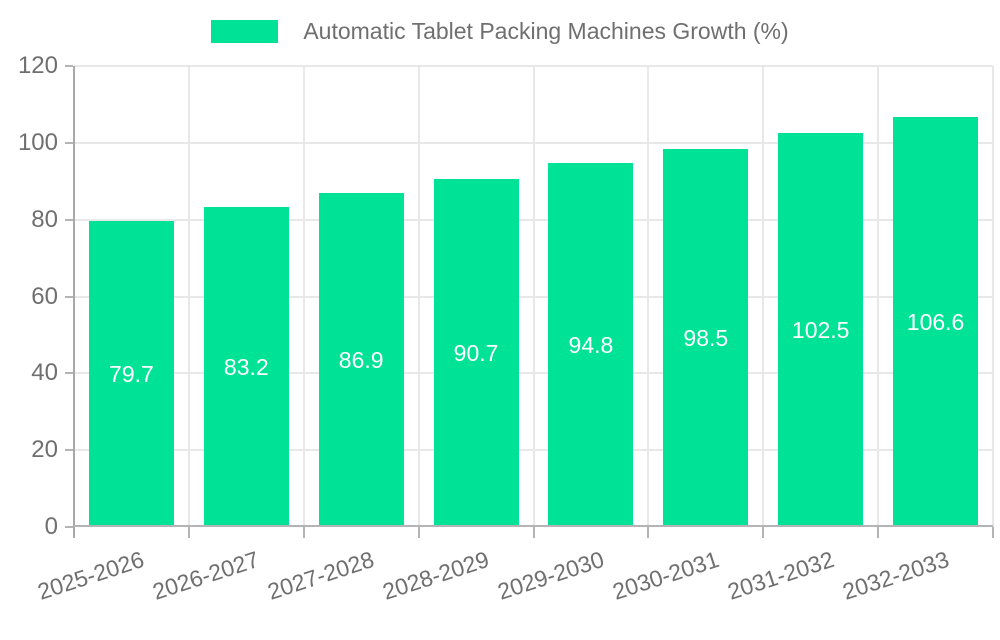 This screenshot has width=1000, height=640. I want to click on bar-value-label: 90.7, so click(476, 352).